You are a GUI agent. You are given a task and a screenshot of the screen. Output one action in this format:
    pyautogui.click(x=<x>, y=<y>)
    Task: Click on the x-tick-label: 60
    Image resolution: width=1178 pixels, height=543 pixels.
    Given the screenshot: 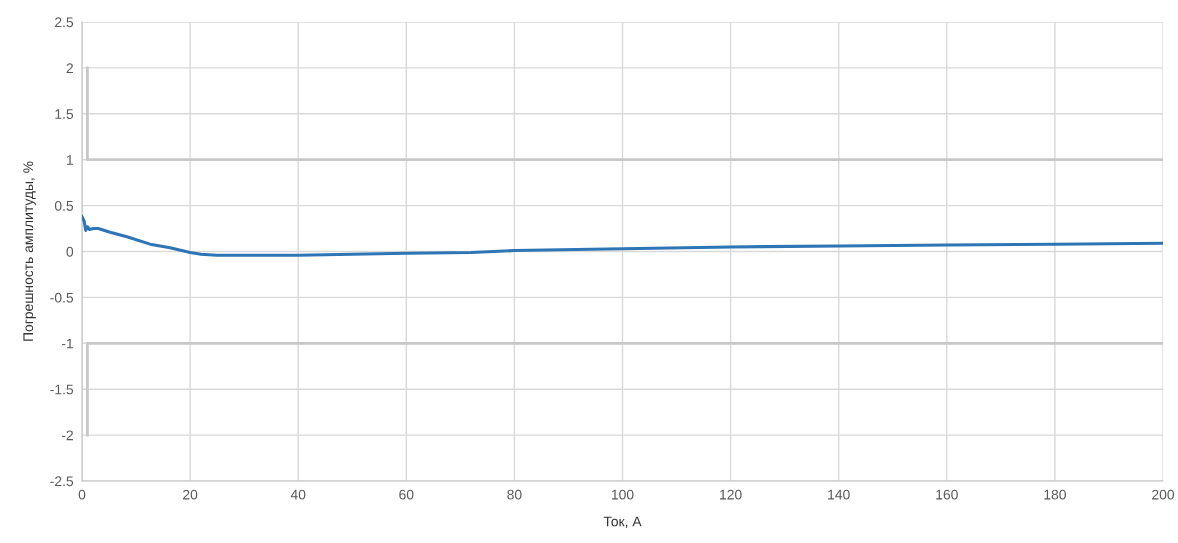 What is the action you would take?
    pyautogui.click(x=406, y=494)
    